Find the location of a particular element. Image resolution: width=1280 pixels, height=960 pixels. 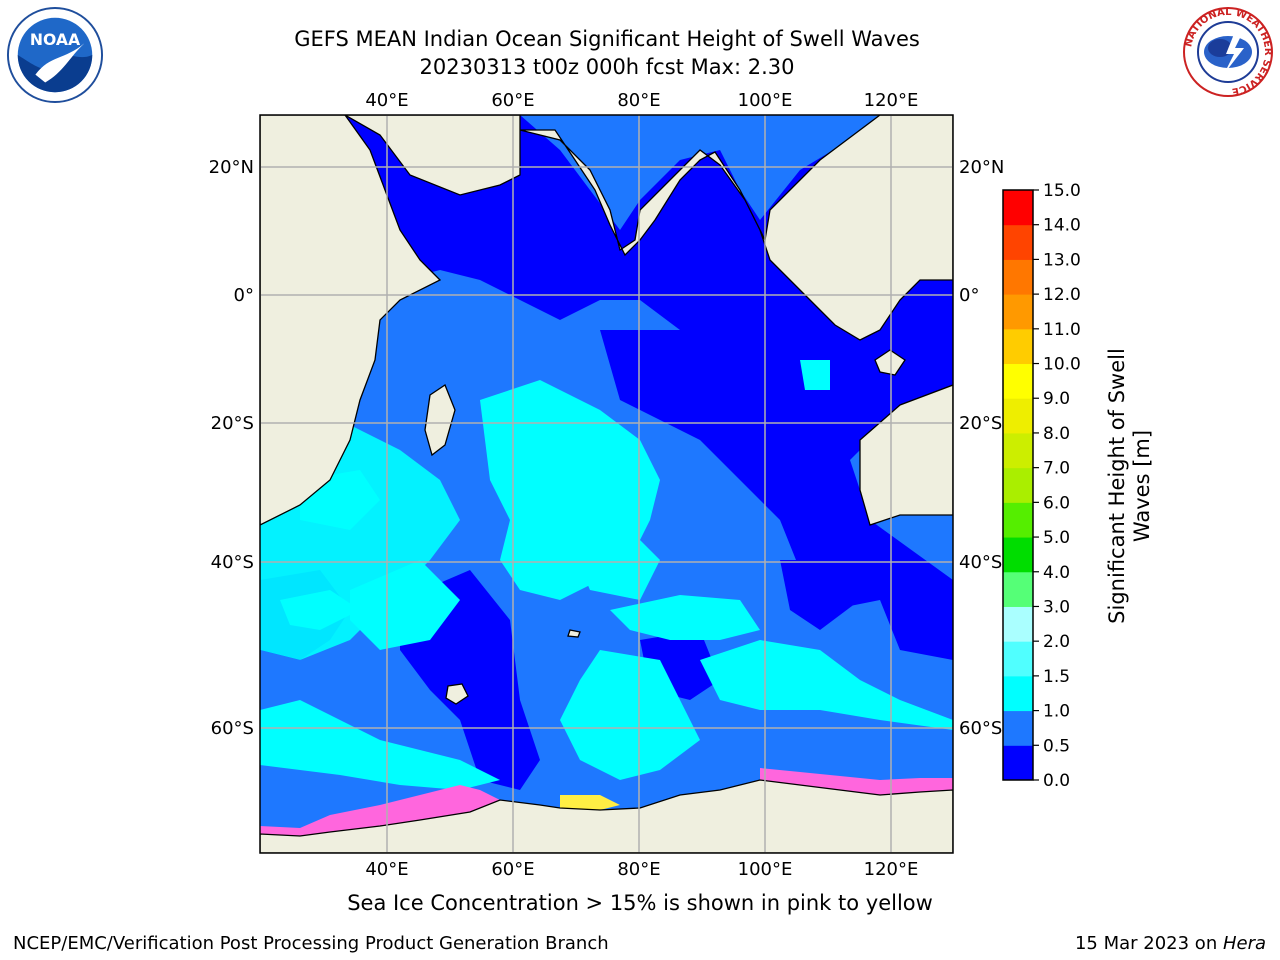

colorbar-frame is located at coordinates (1018, 485).